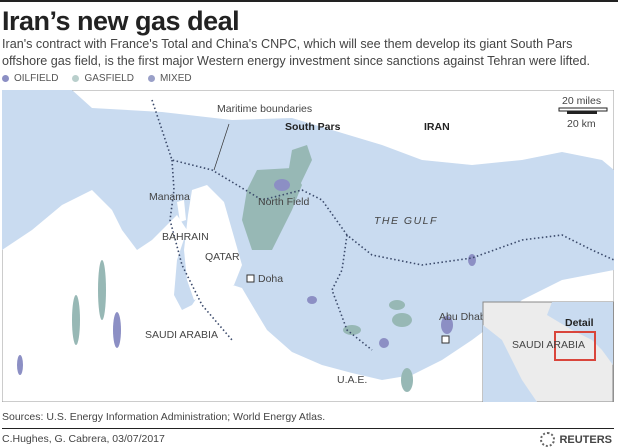 The image size is (618, 447). Describe the element at coordinates (151, 78) in the screenshot. I see `mixed-swatch-icon` at that location.